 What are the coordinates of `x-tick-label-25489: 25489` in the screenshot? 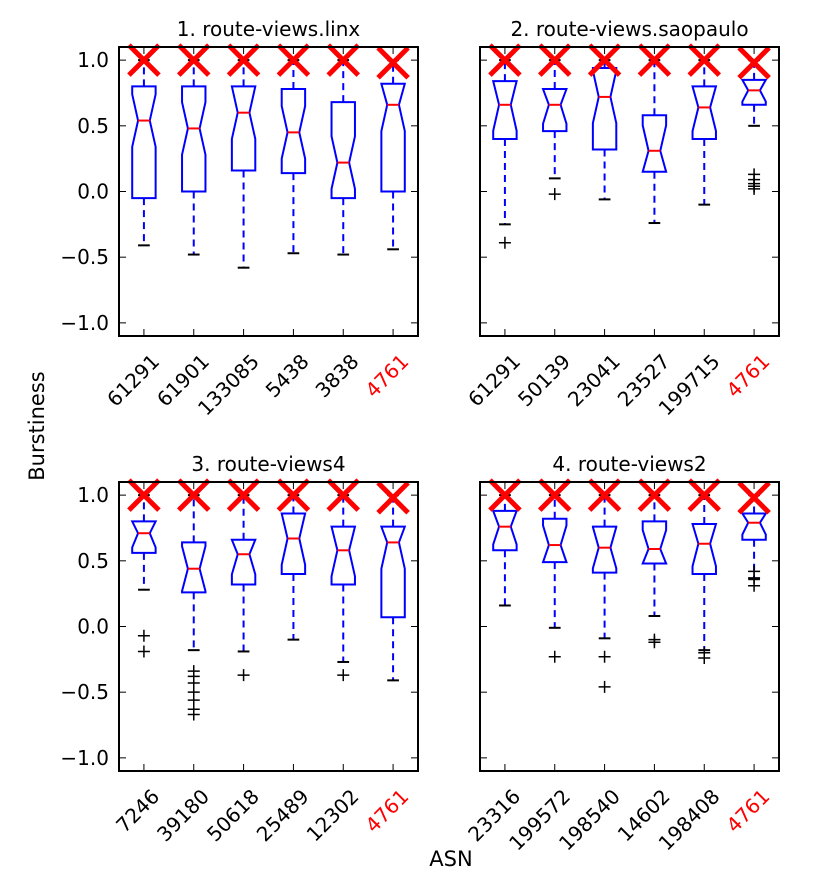 It's located at (283, 815).